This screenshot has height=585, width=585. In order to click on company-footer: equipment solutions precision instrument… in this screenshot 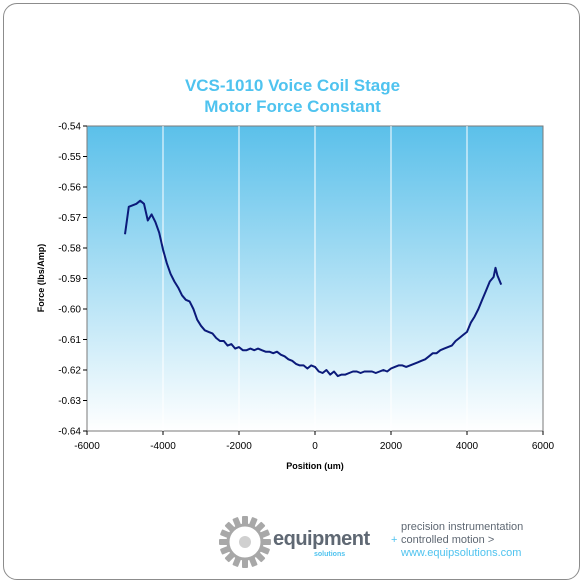, I will do `click(400, 542)`.